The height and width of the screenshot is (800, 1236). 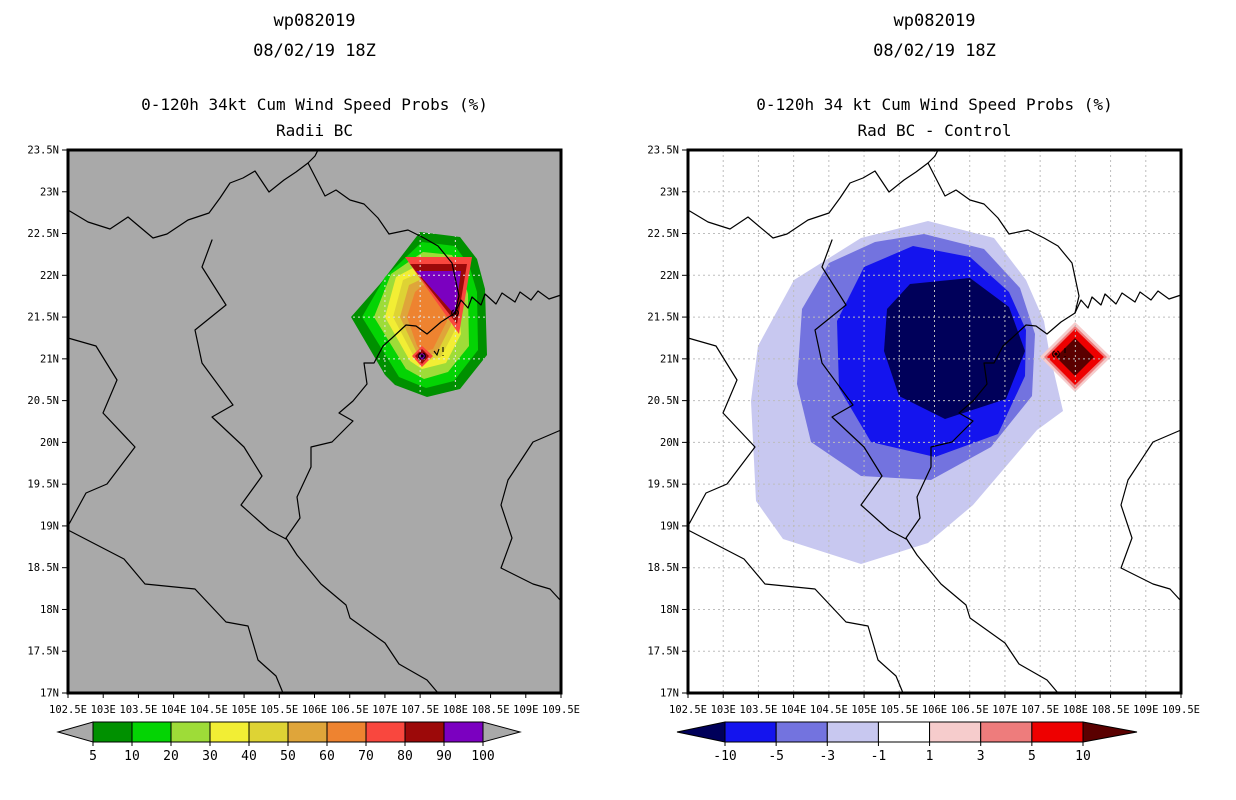 I want to click on colorbar-label: 1, so click(x=930, y=756).